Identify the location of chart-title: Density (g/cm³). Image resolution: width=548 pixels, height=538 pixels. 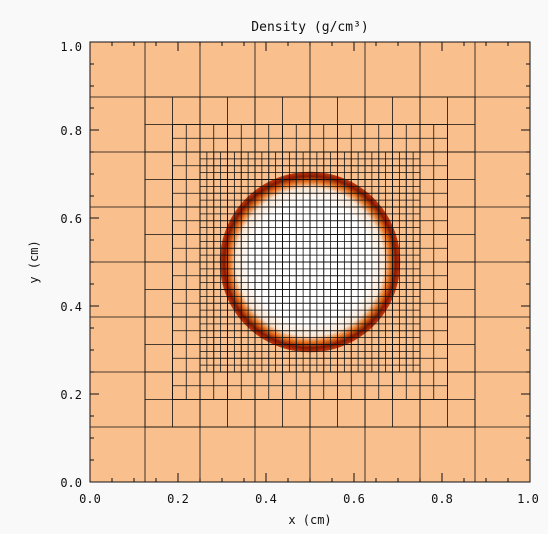
(309, 27).